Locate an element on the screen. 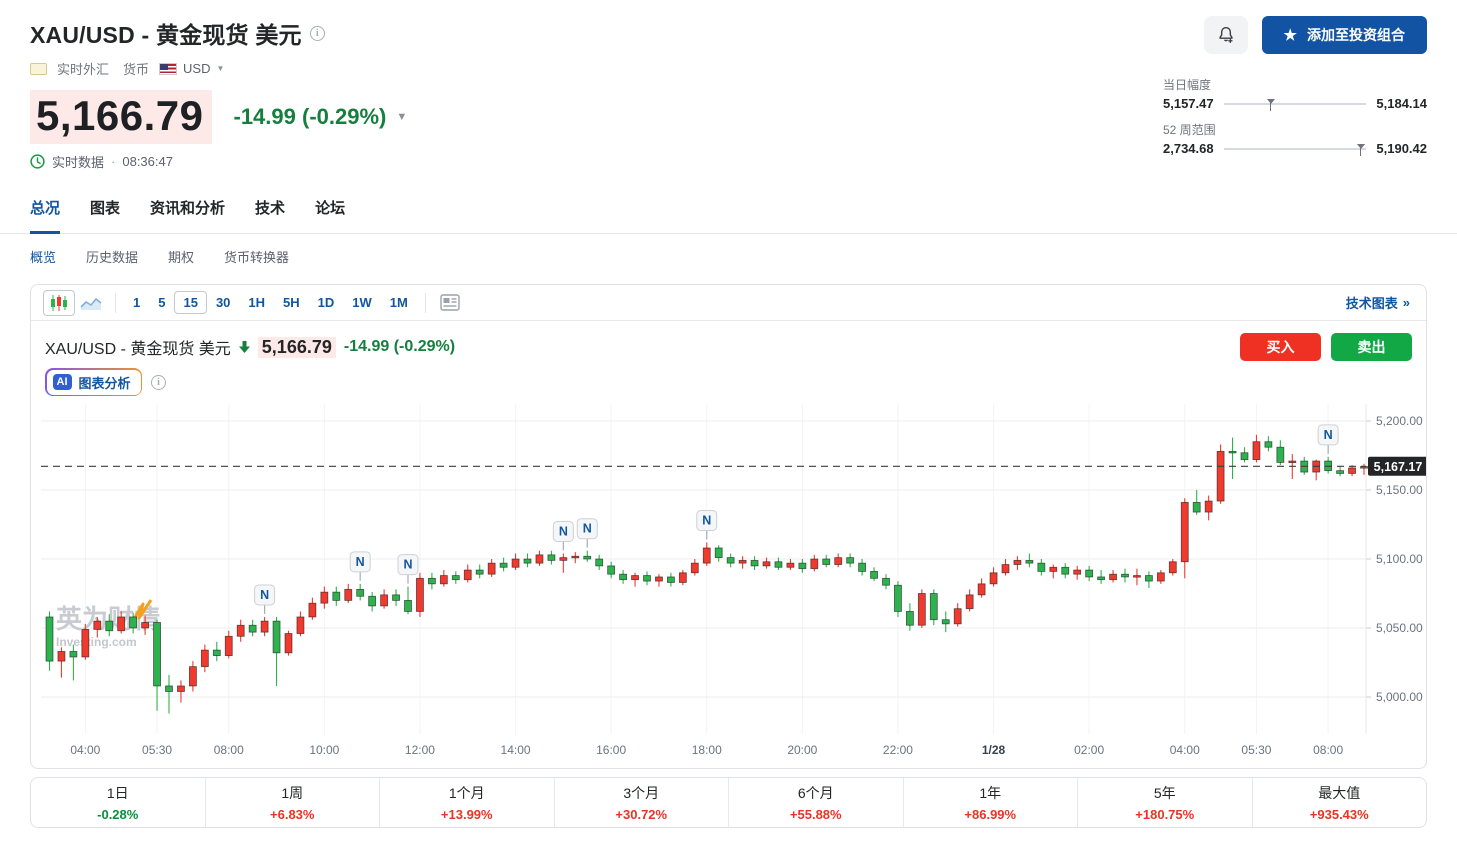 The image size is (1457, 867). tab-chart: 图表 is located at coordinates (105, 208).